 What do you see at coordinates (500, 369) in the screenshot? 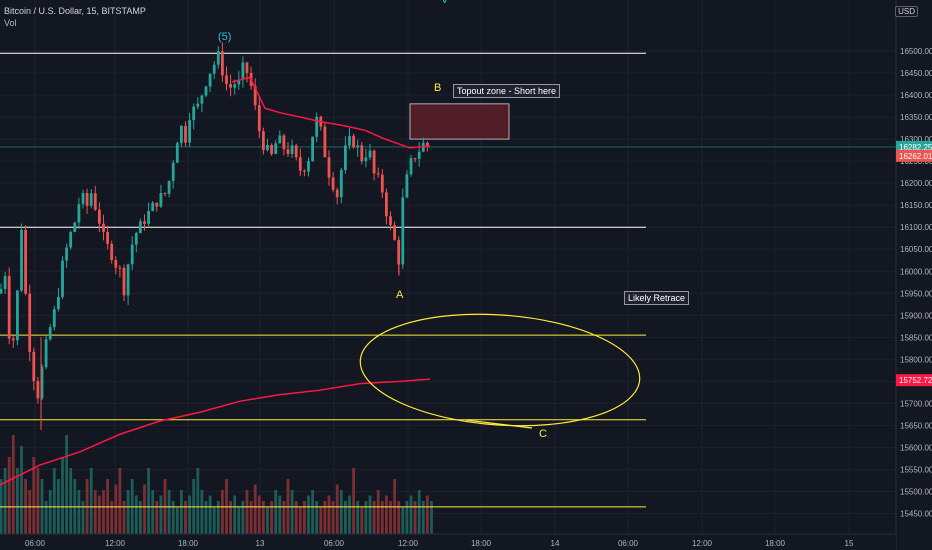
I see `retrace-ellipse` at bounding box center [500, 369].